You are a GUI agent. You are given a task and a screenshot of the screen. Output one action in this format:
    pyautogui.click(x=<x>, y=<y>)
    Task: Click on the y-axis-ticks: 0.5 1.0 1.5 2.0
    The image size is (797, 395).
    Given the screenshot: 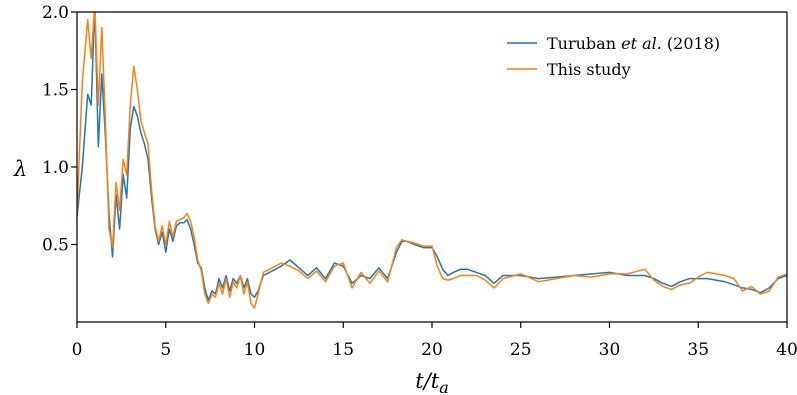 What is the action you would take?
    pyautogui.click(x=59, y=129)
    